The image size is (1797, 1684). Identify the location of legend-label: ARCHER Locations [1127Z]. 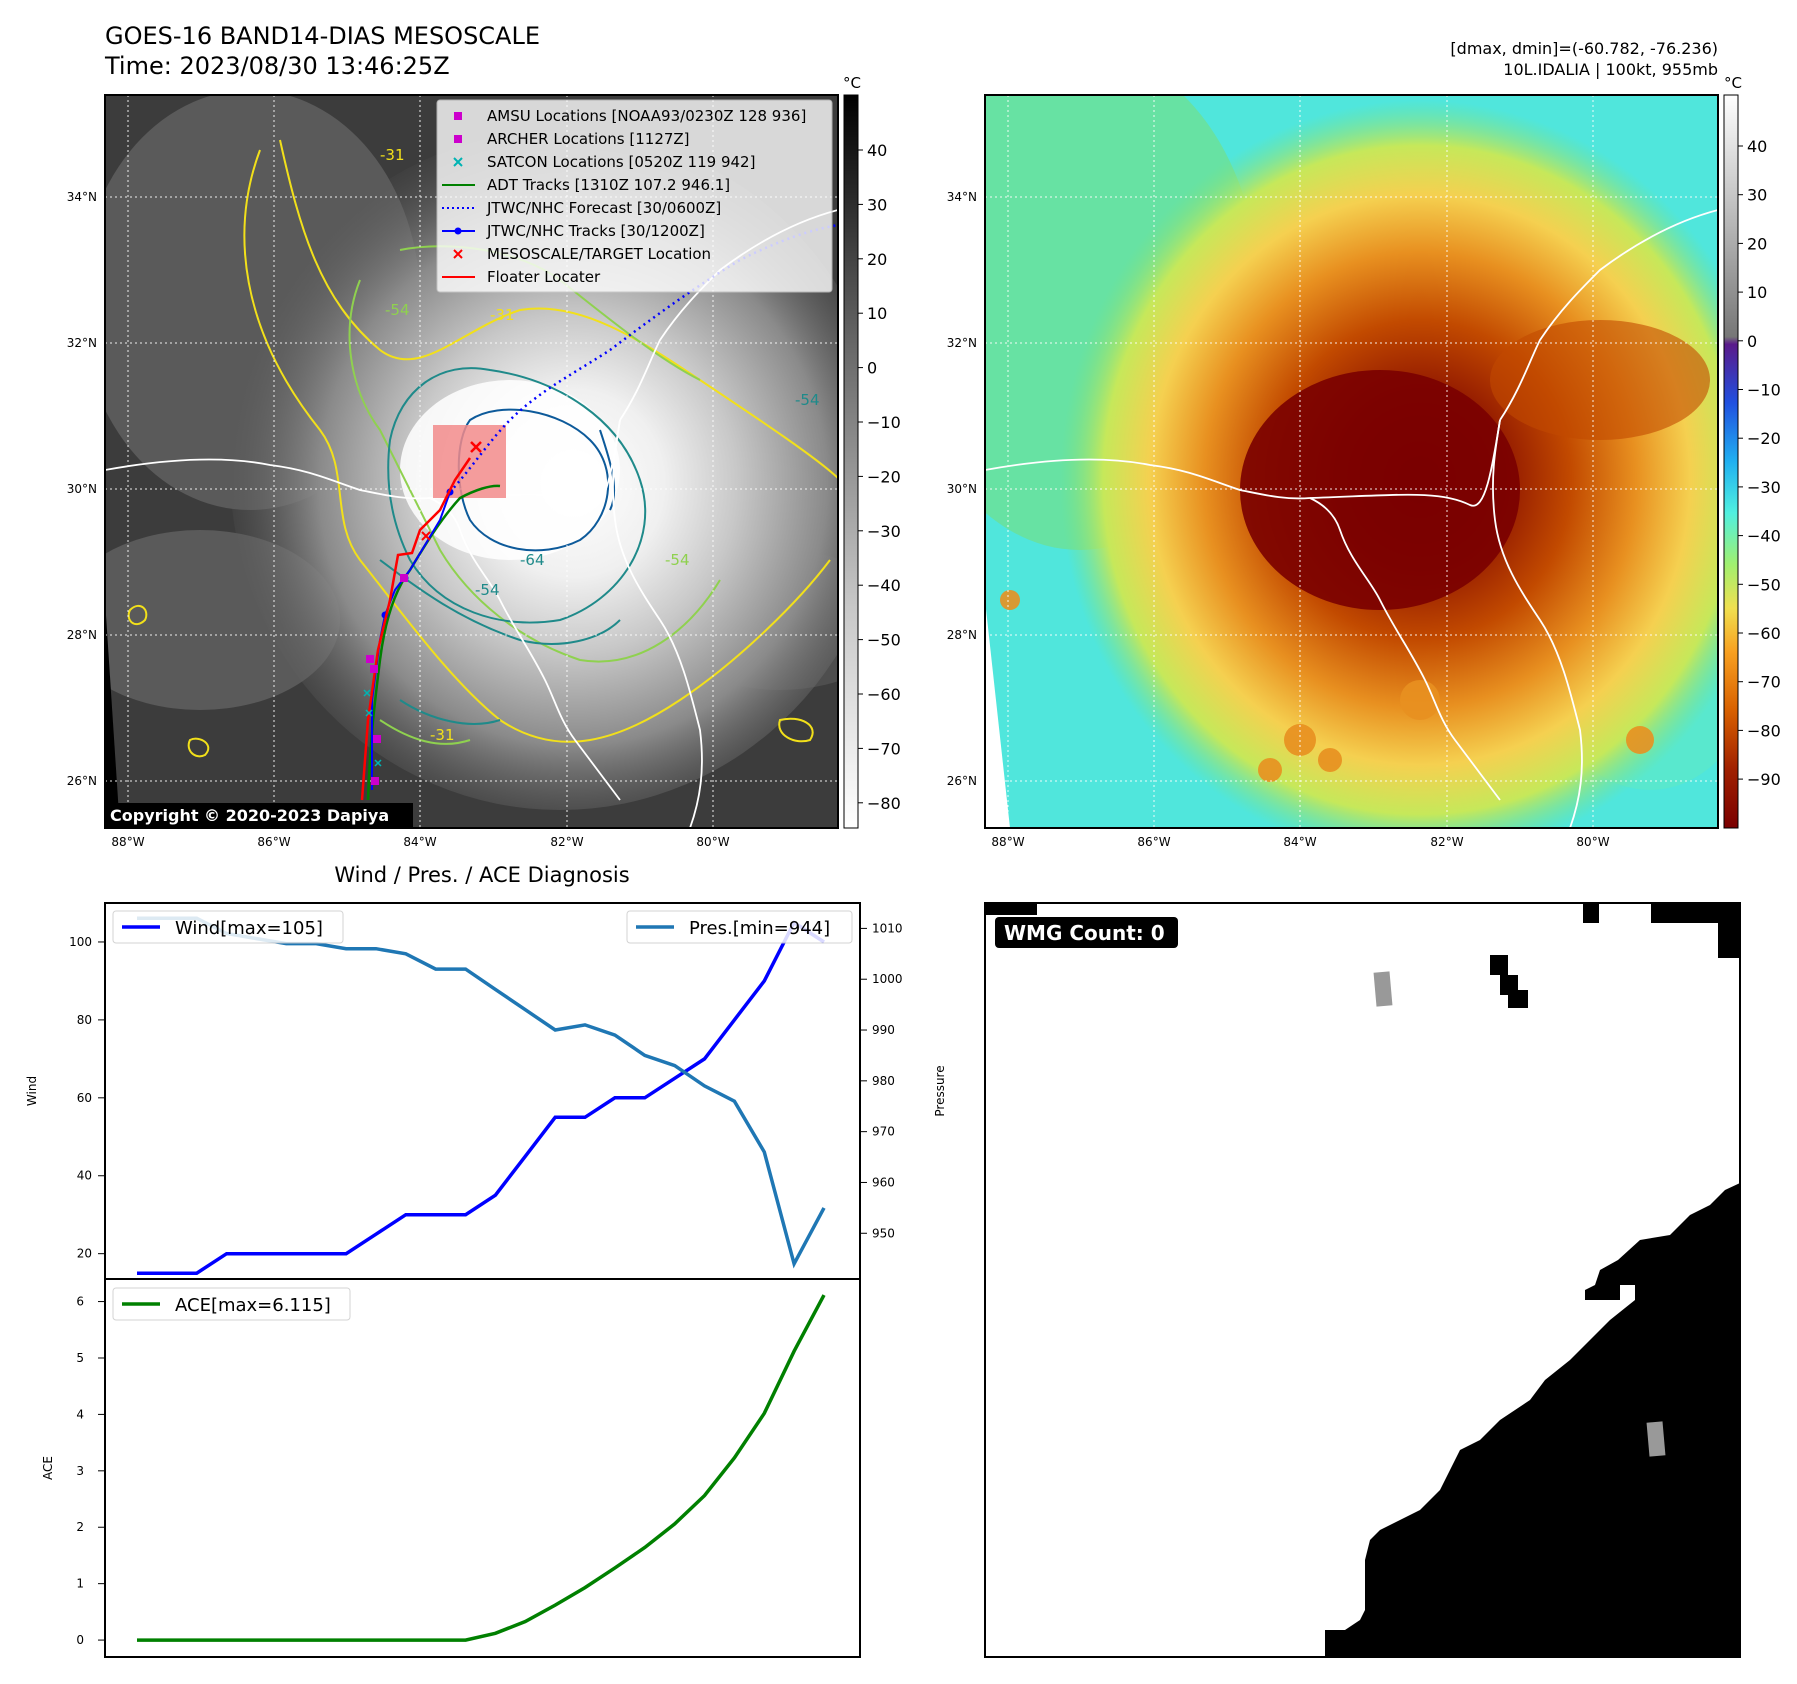
(588, 139).